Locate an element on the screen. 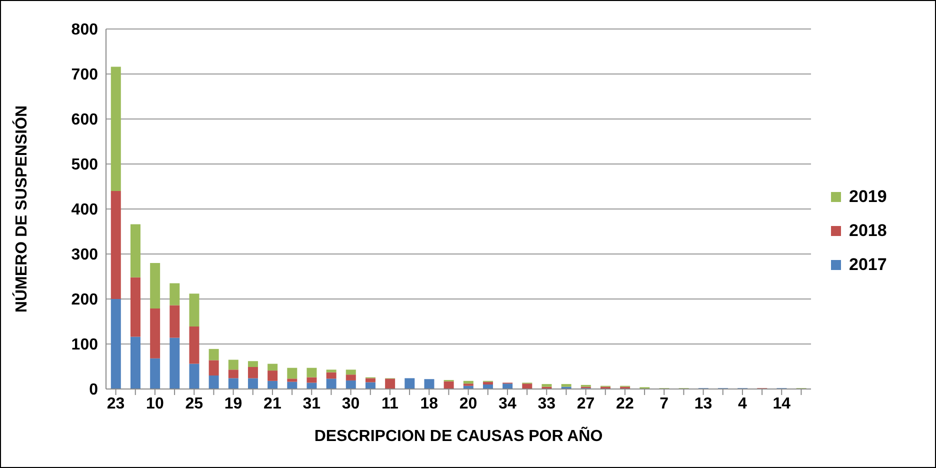 This screenshot has height=468, width=936. x-tick-label: 25 is located at coordinates (194, 403).